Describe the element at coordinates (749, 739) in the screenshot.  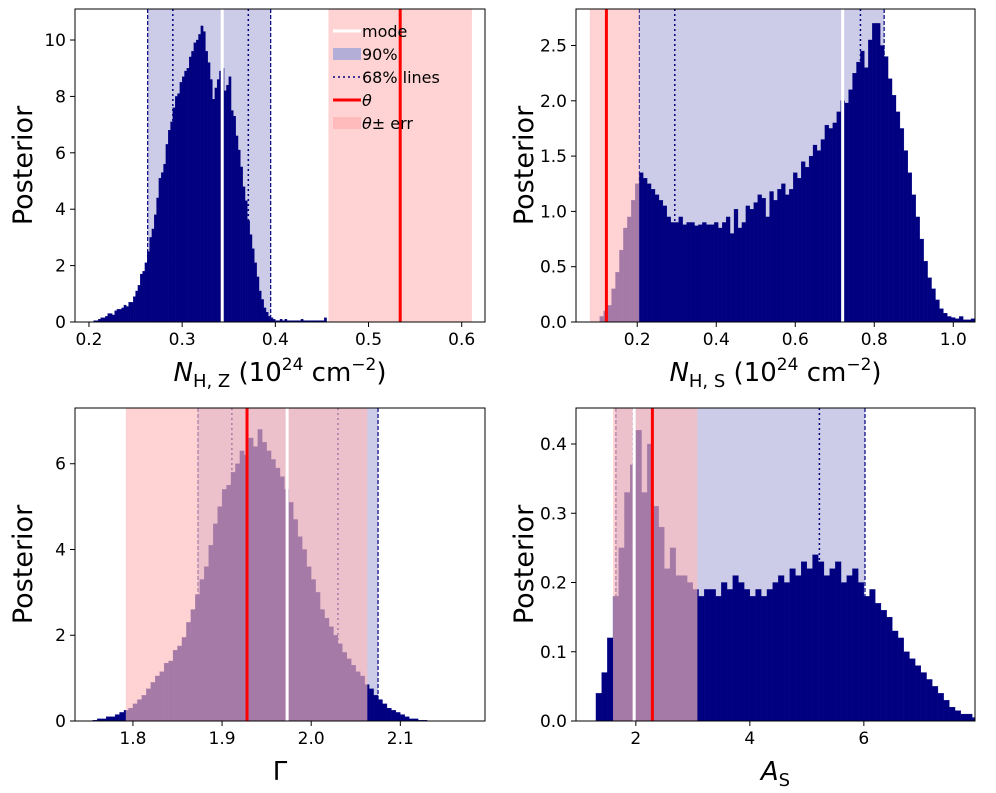
I see `x-tick-label: 4` at that location.